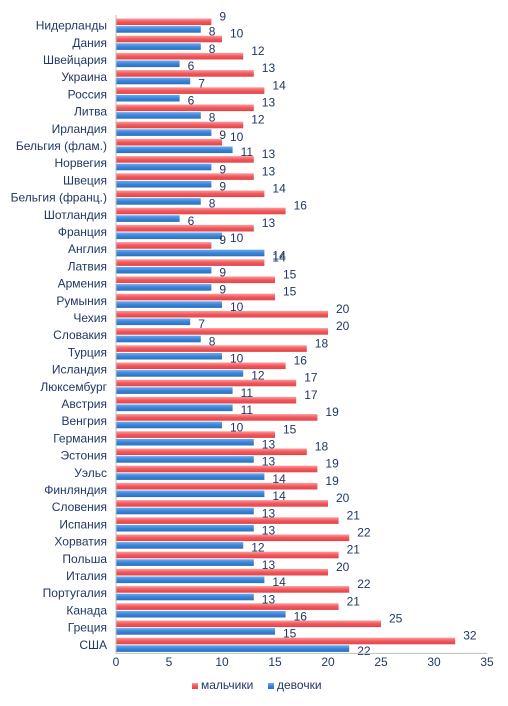 The image size is (508, 706). What do you see at coordinates (301, 206) in the screenshot?
I see `value-label-boys-11: 16` at bounding box center [301, 206].